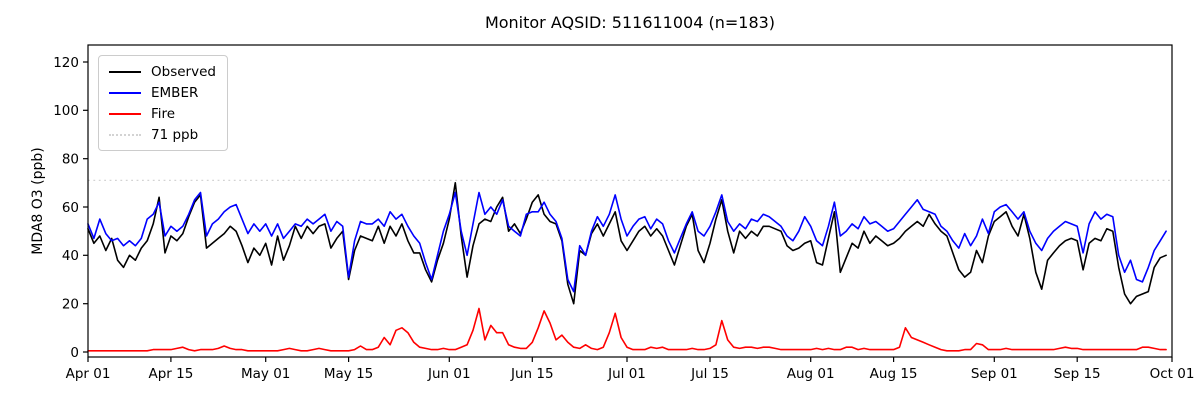 This screenshot has height=400, width=1200. What do you see at coordinates (163, 103) in the screenshot?
I see `legend: Observed EMBER Fire 71 ppb` at bounding box center [163, 103].